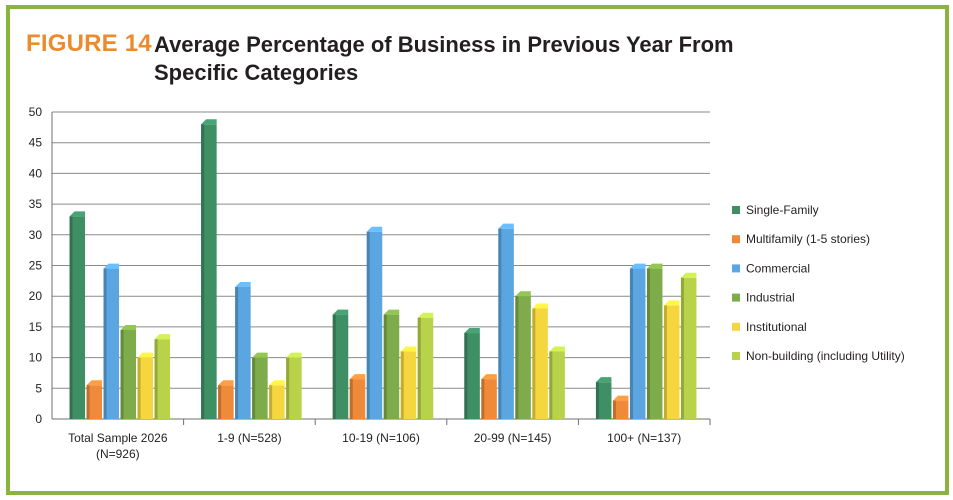  What do you see at coordinates (770, 298) in the screenshot?
I see `legend-label: Industrial` at bounding box center [770, 298].